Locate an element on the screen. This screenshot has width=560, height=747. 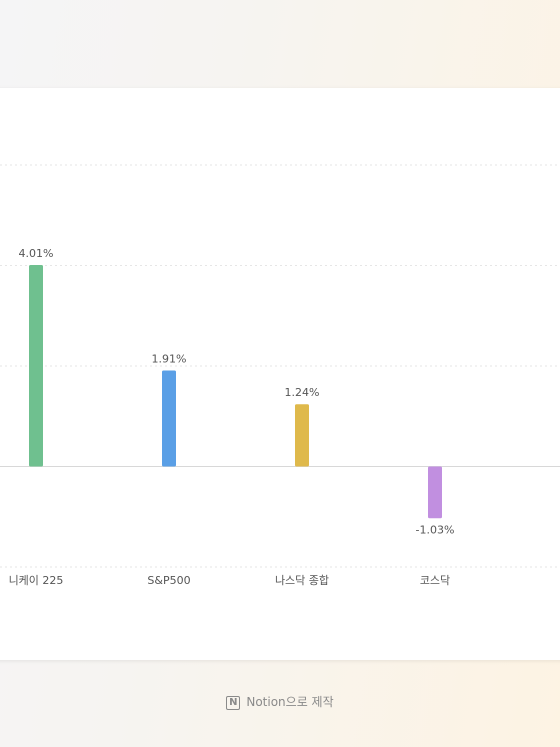
footer: N Notion으로 제작 is located at coordinates (280, 701).